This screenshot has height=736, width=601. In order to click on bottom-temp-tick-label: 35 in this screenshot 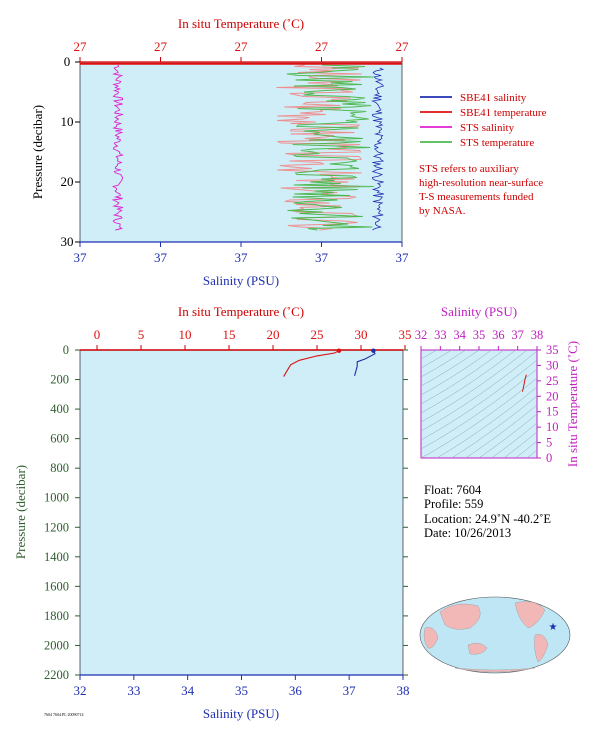, I will do `click(405, 334)`.